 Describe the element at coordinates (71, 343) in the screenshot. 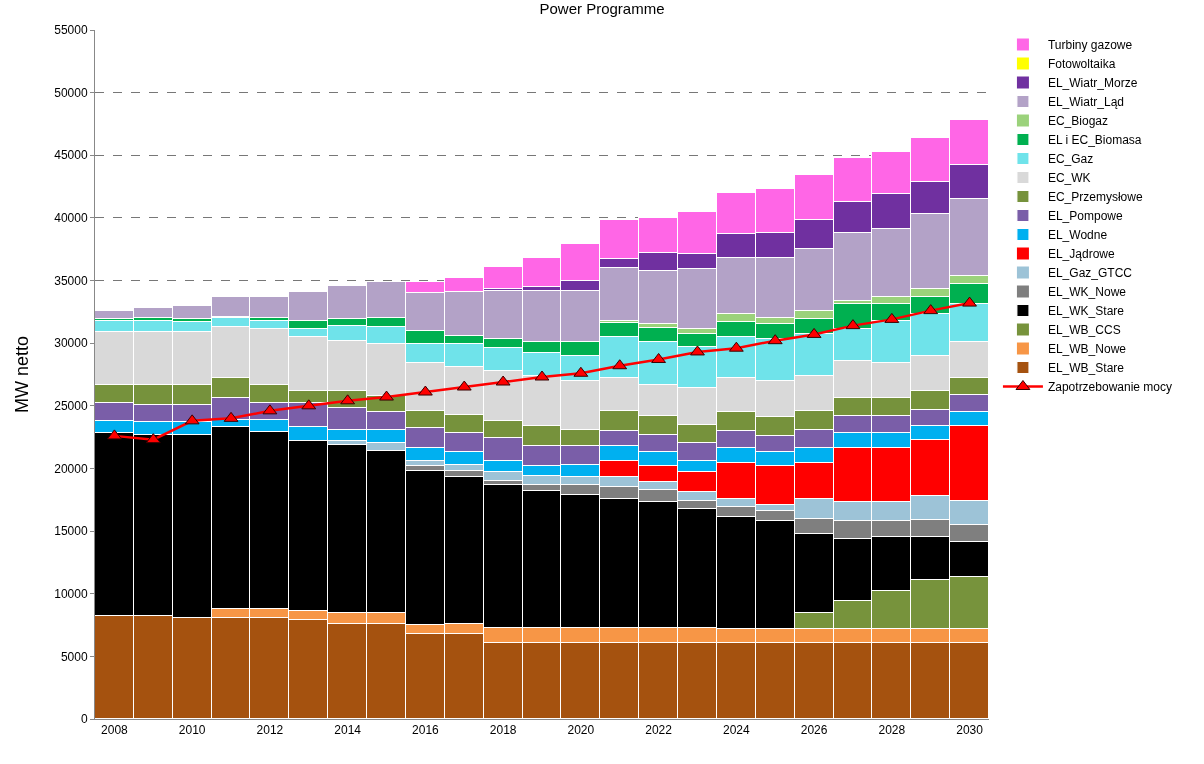

I see `y-tick-label: 30000` at that location.